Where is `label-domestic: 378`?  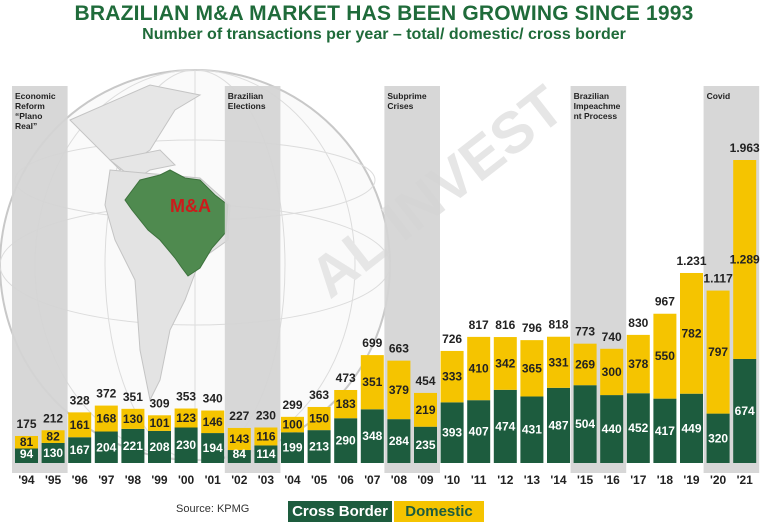 label-domestic: 378 is located at coordinates (638, 364).